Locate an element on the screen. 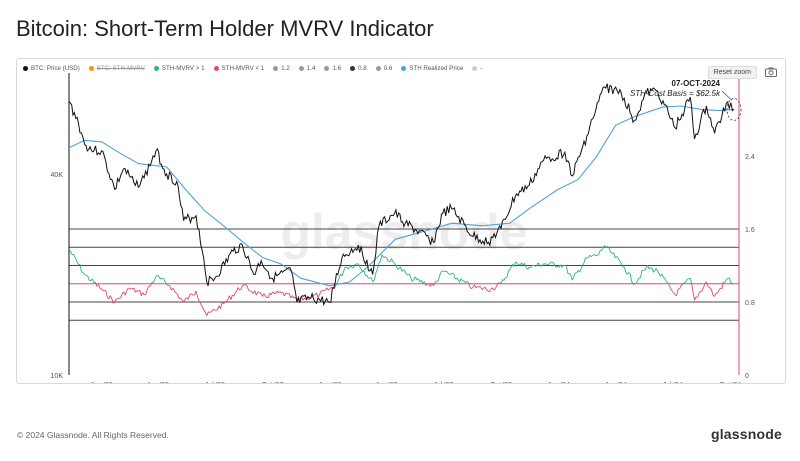  reset-zoom-button: Reset zoom is located at coordinates (732, 72).